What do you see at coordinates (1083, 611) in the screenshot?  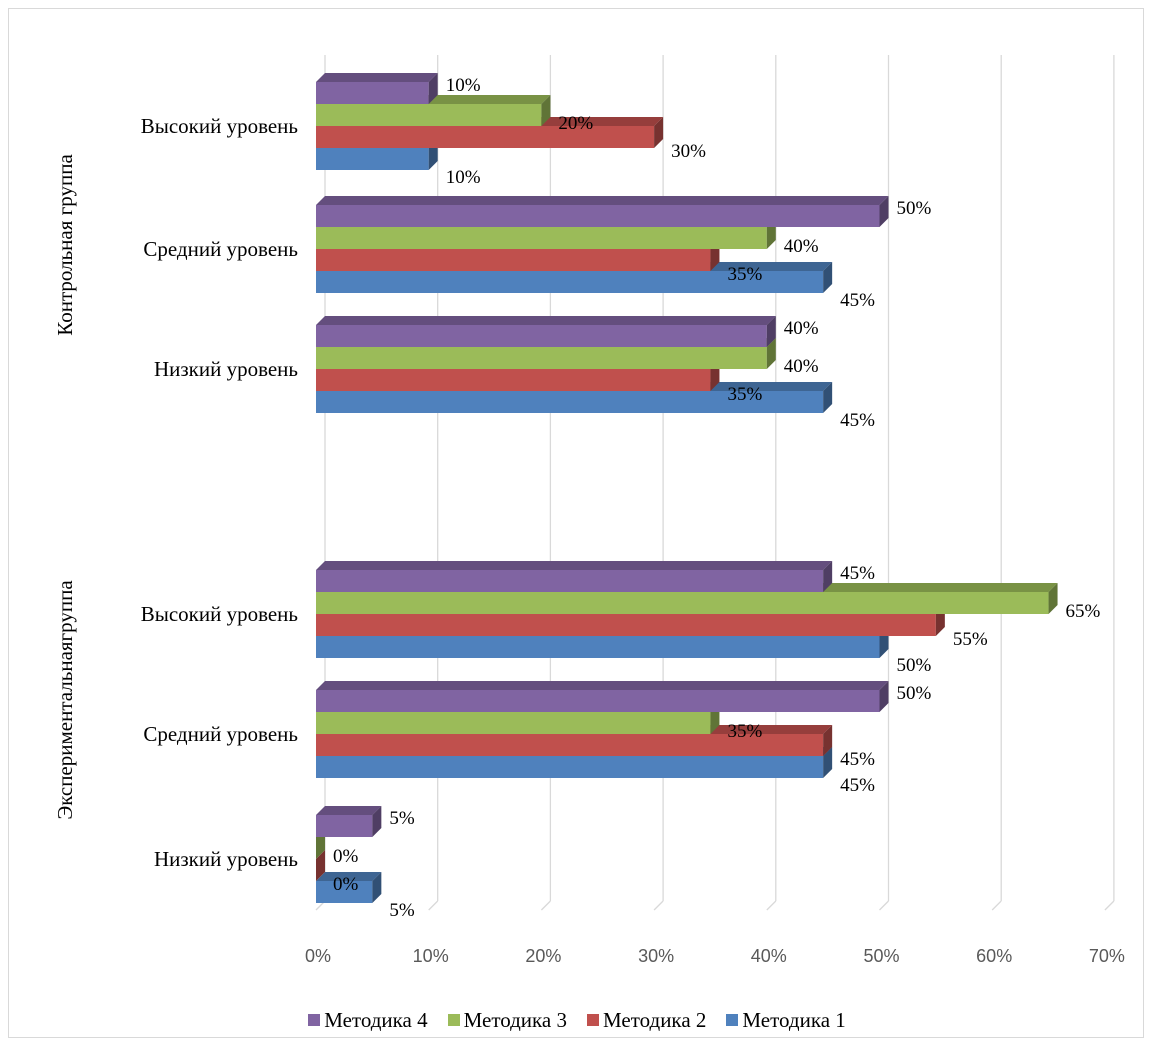 I see `data-label: 65%` at bounding box center [1083, 611].